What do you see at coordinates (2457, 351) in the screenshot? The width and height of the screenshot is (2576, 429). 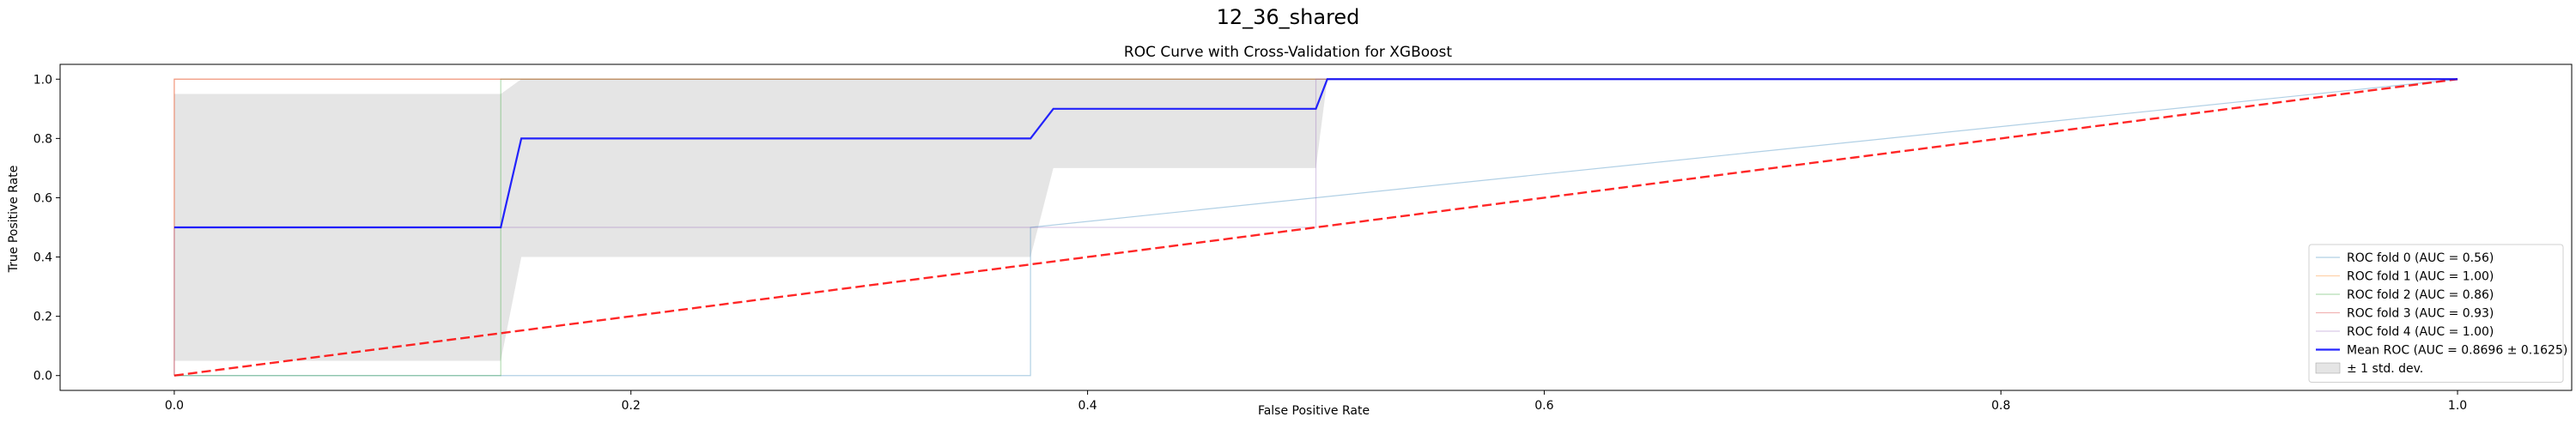 I see `legend-entry-label: Mean ROC (AUC = 0.8696 ± 0.1625)` at bounding box center [2457, 351].